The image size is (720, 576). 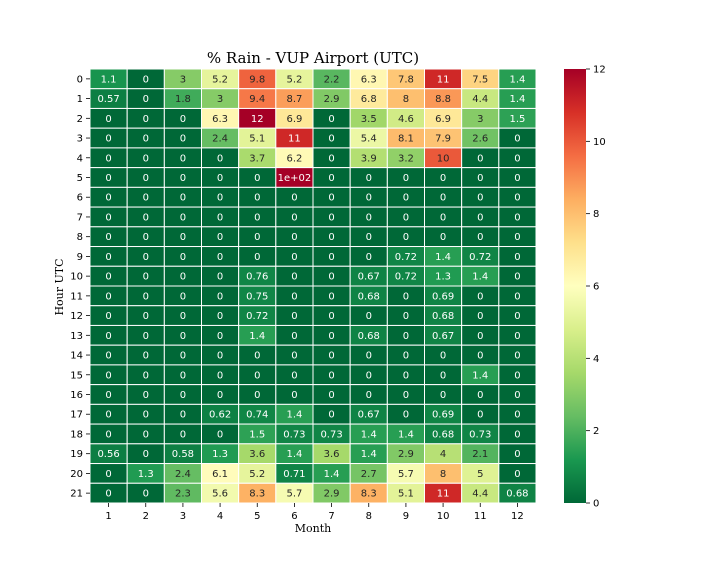 I want to click on x-tick-label: 11, so click(x=480, y=516).